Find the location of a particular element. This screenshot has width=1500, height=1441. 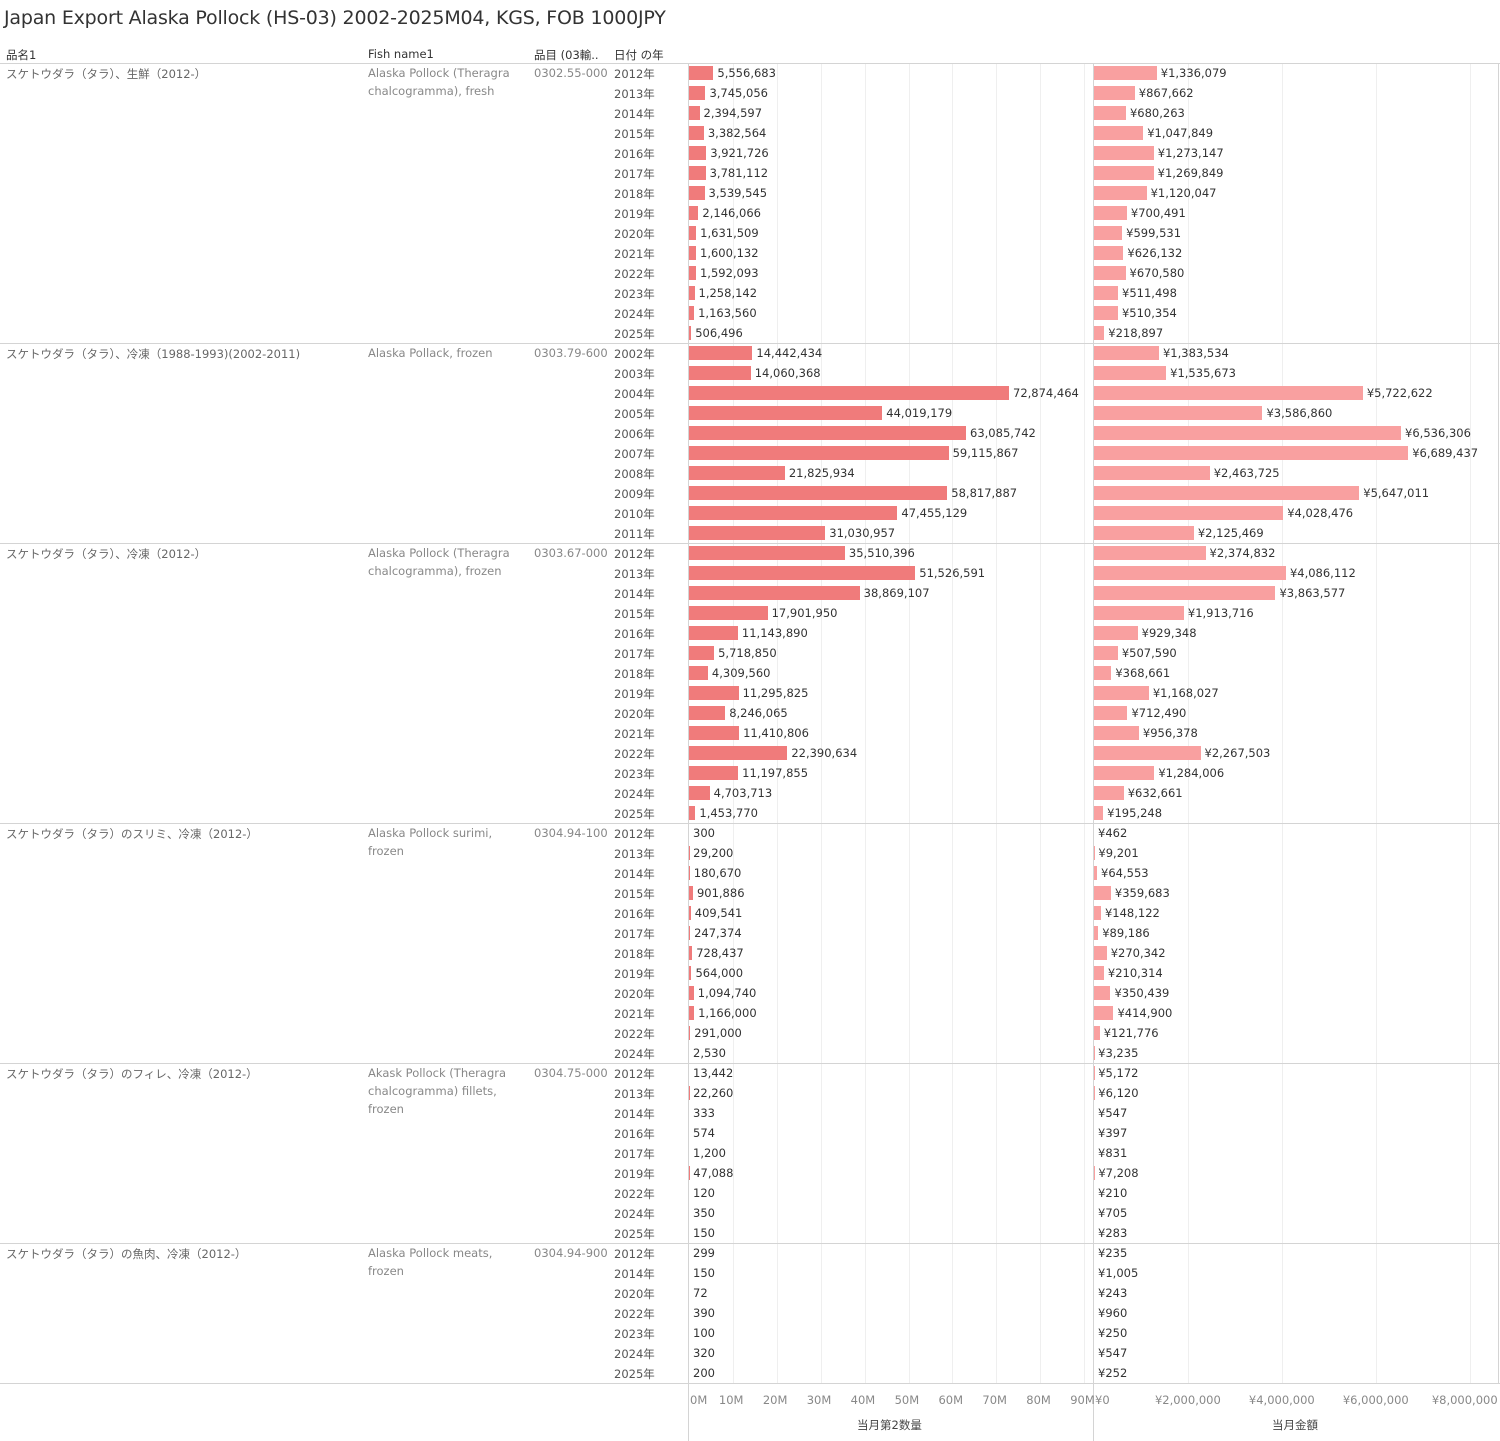

value-data-label: ¥89,186 is located at coordinates (1126, 933).